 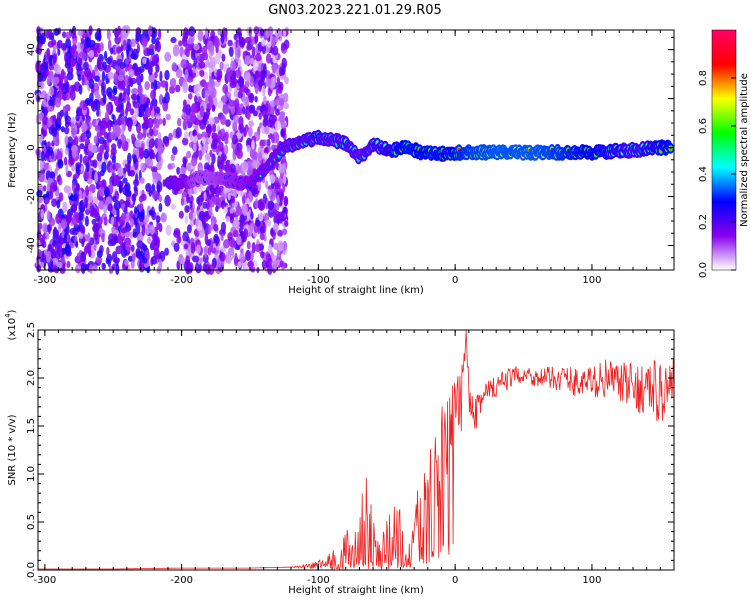 What do you see at coordinates (31, 245) in the screenshot?
I see `spec-y-tick-label: -40` at bounding box center [31, 245].